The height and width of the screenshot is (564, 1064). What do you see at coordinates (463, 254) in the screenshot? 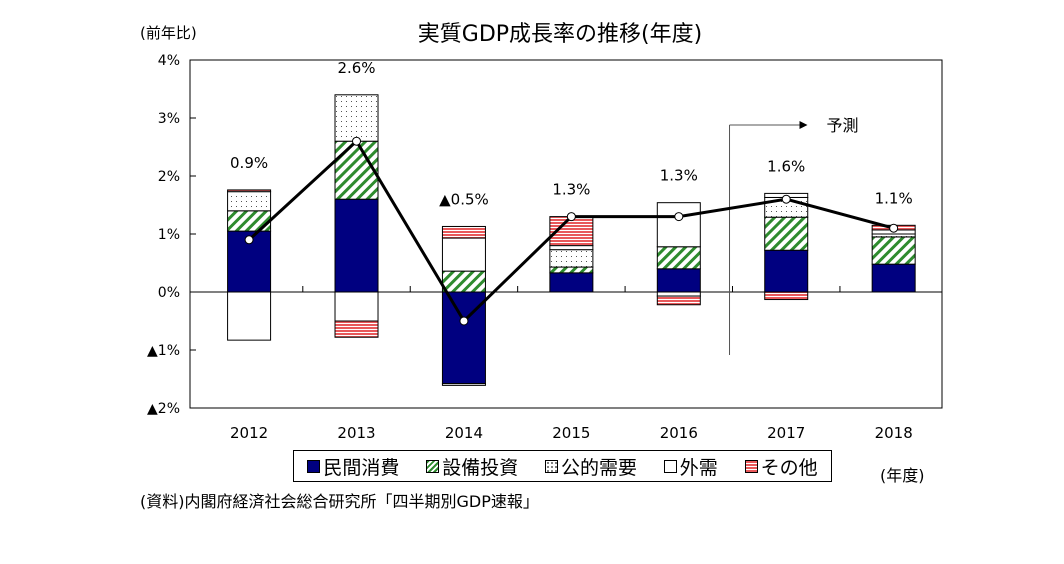
I see `bar-segment-2014-s3` at bounding box center [463, 254].